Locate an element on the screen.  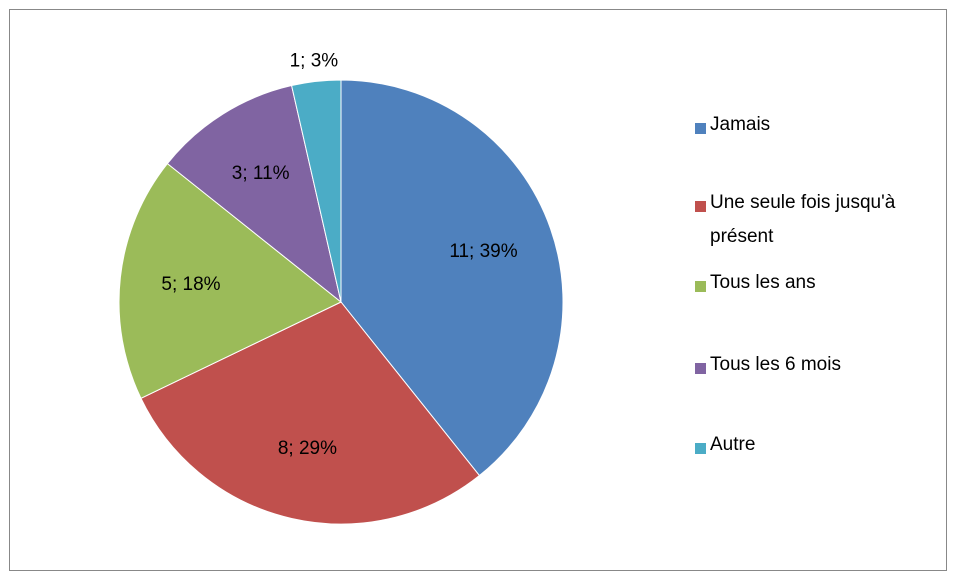
data-label: 8; 29% is located at coordinates (307, 448).